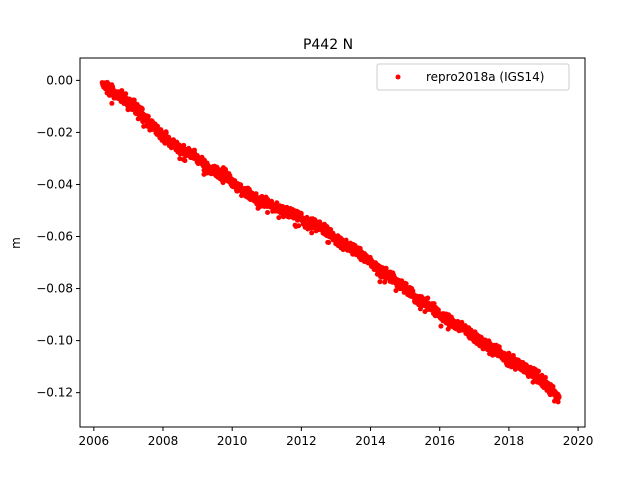  What do you see at coordinates (54, 289) in the screenshot?
I see `y-tick-label: −0.08` at bounding box center [54, 289].